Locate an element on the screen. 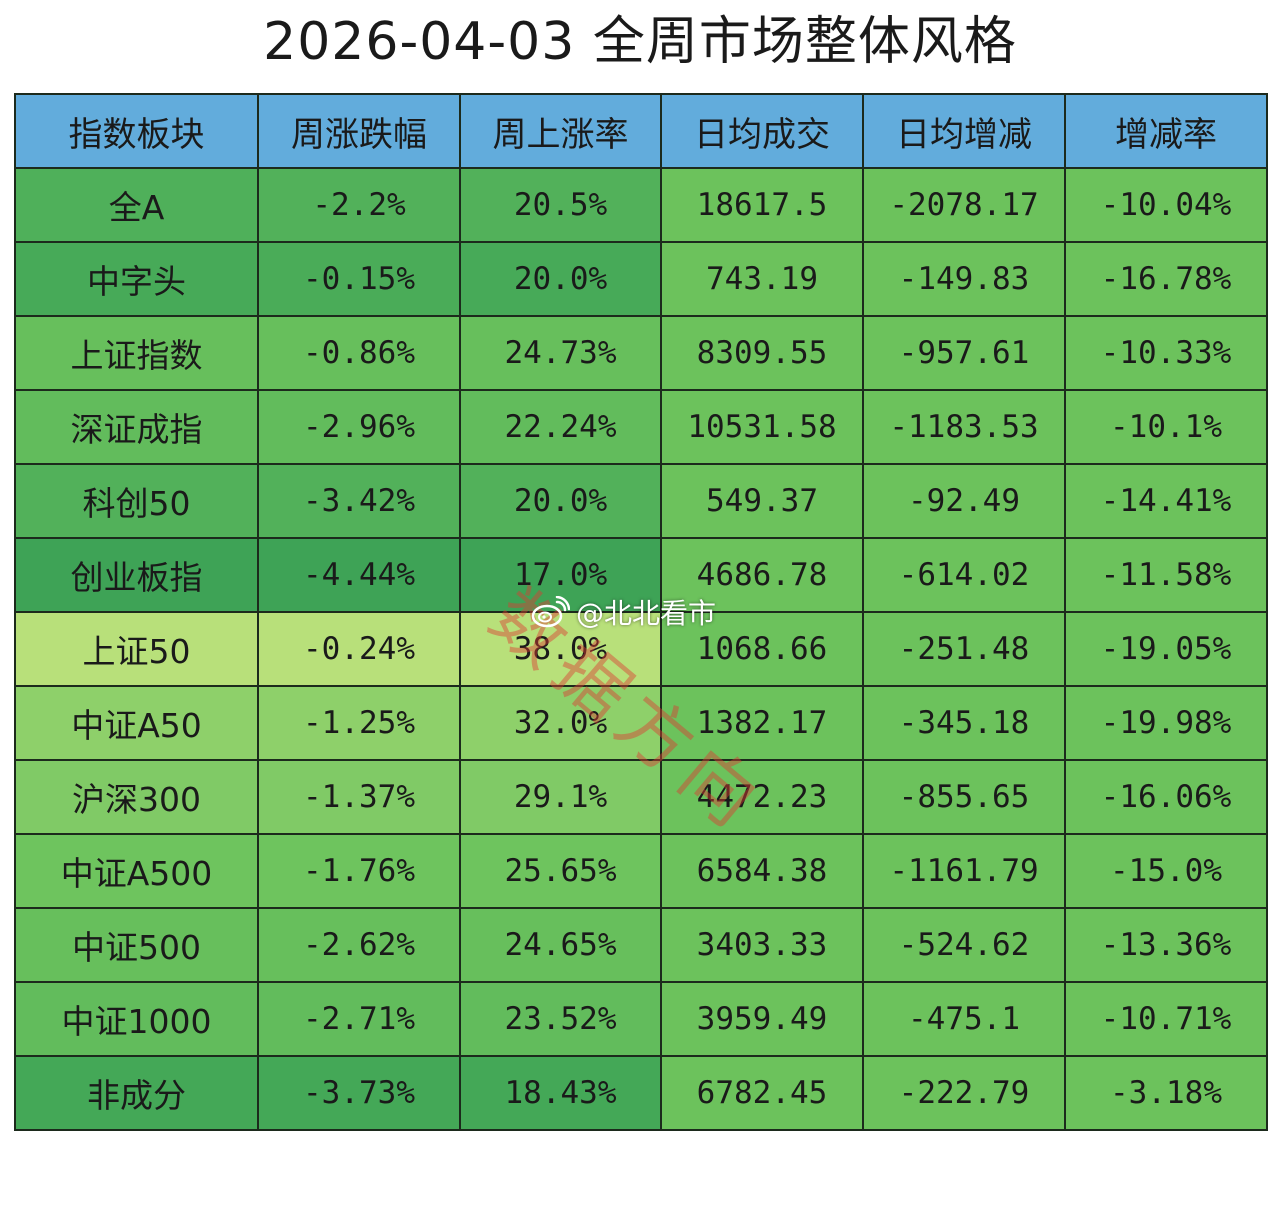 Image resolution: width=1280 pixels, height=1220 pixels. cell-daily-avg-delta: -475.1 is located at coordinates (964, 1019).